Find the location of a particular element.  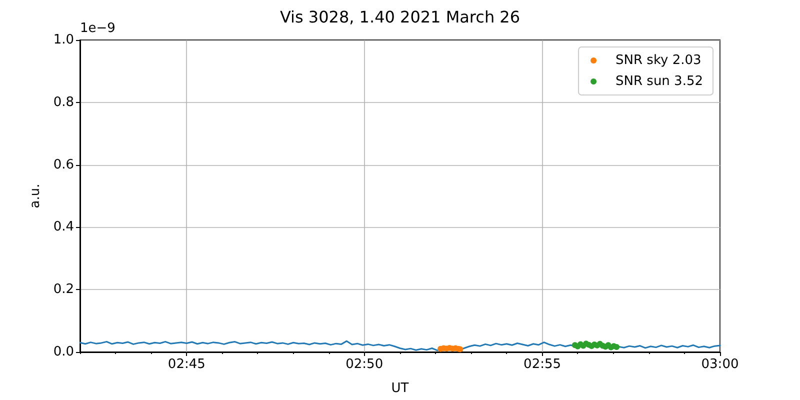

y-axis-title: a.u. is located at coordinates (35, 196).